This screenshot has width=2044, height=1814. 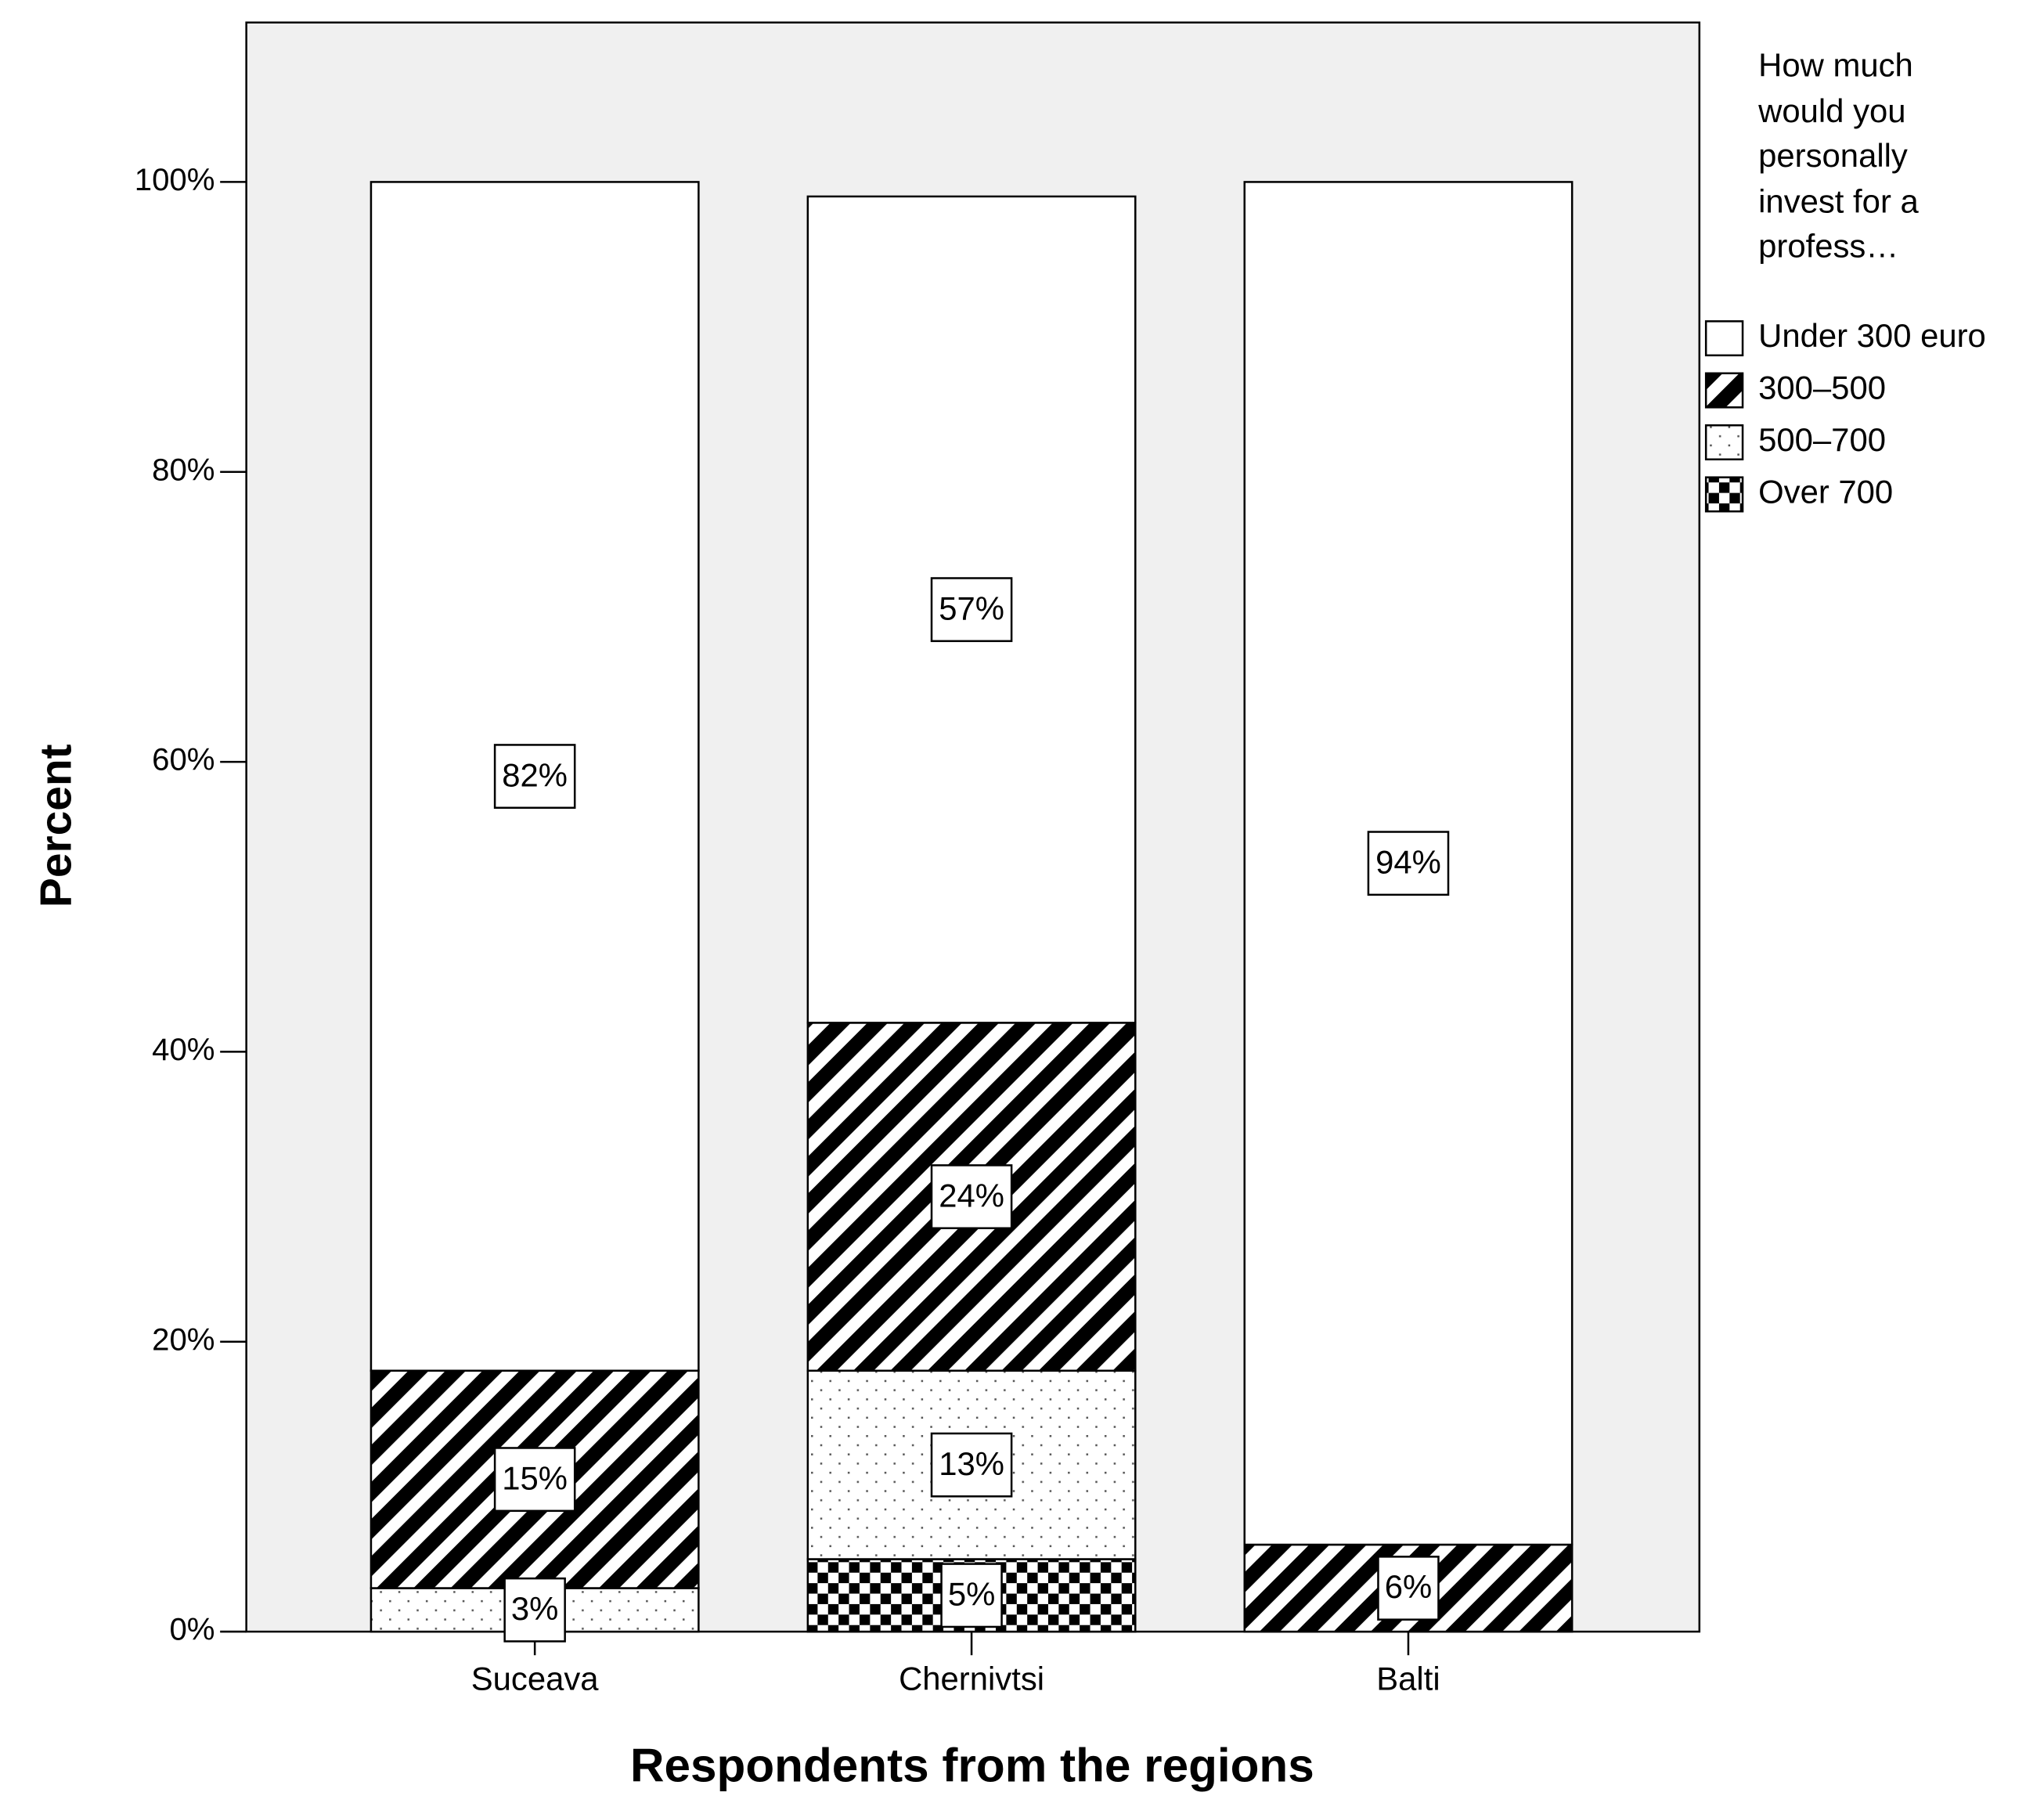 I want to click on legend-label: 500–700, so click(x=1822, y=439).